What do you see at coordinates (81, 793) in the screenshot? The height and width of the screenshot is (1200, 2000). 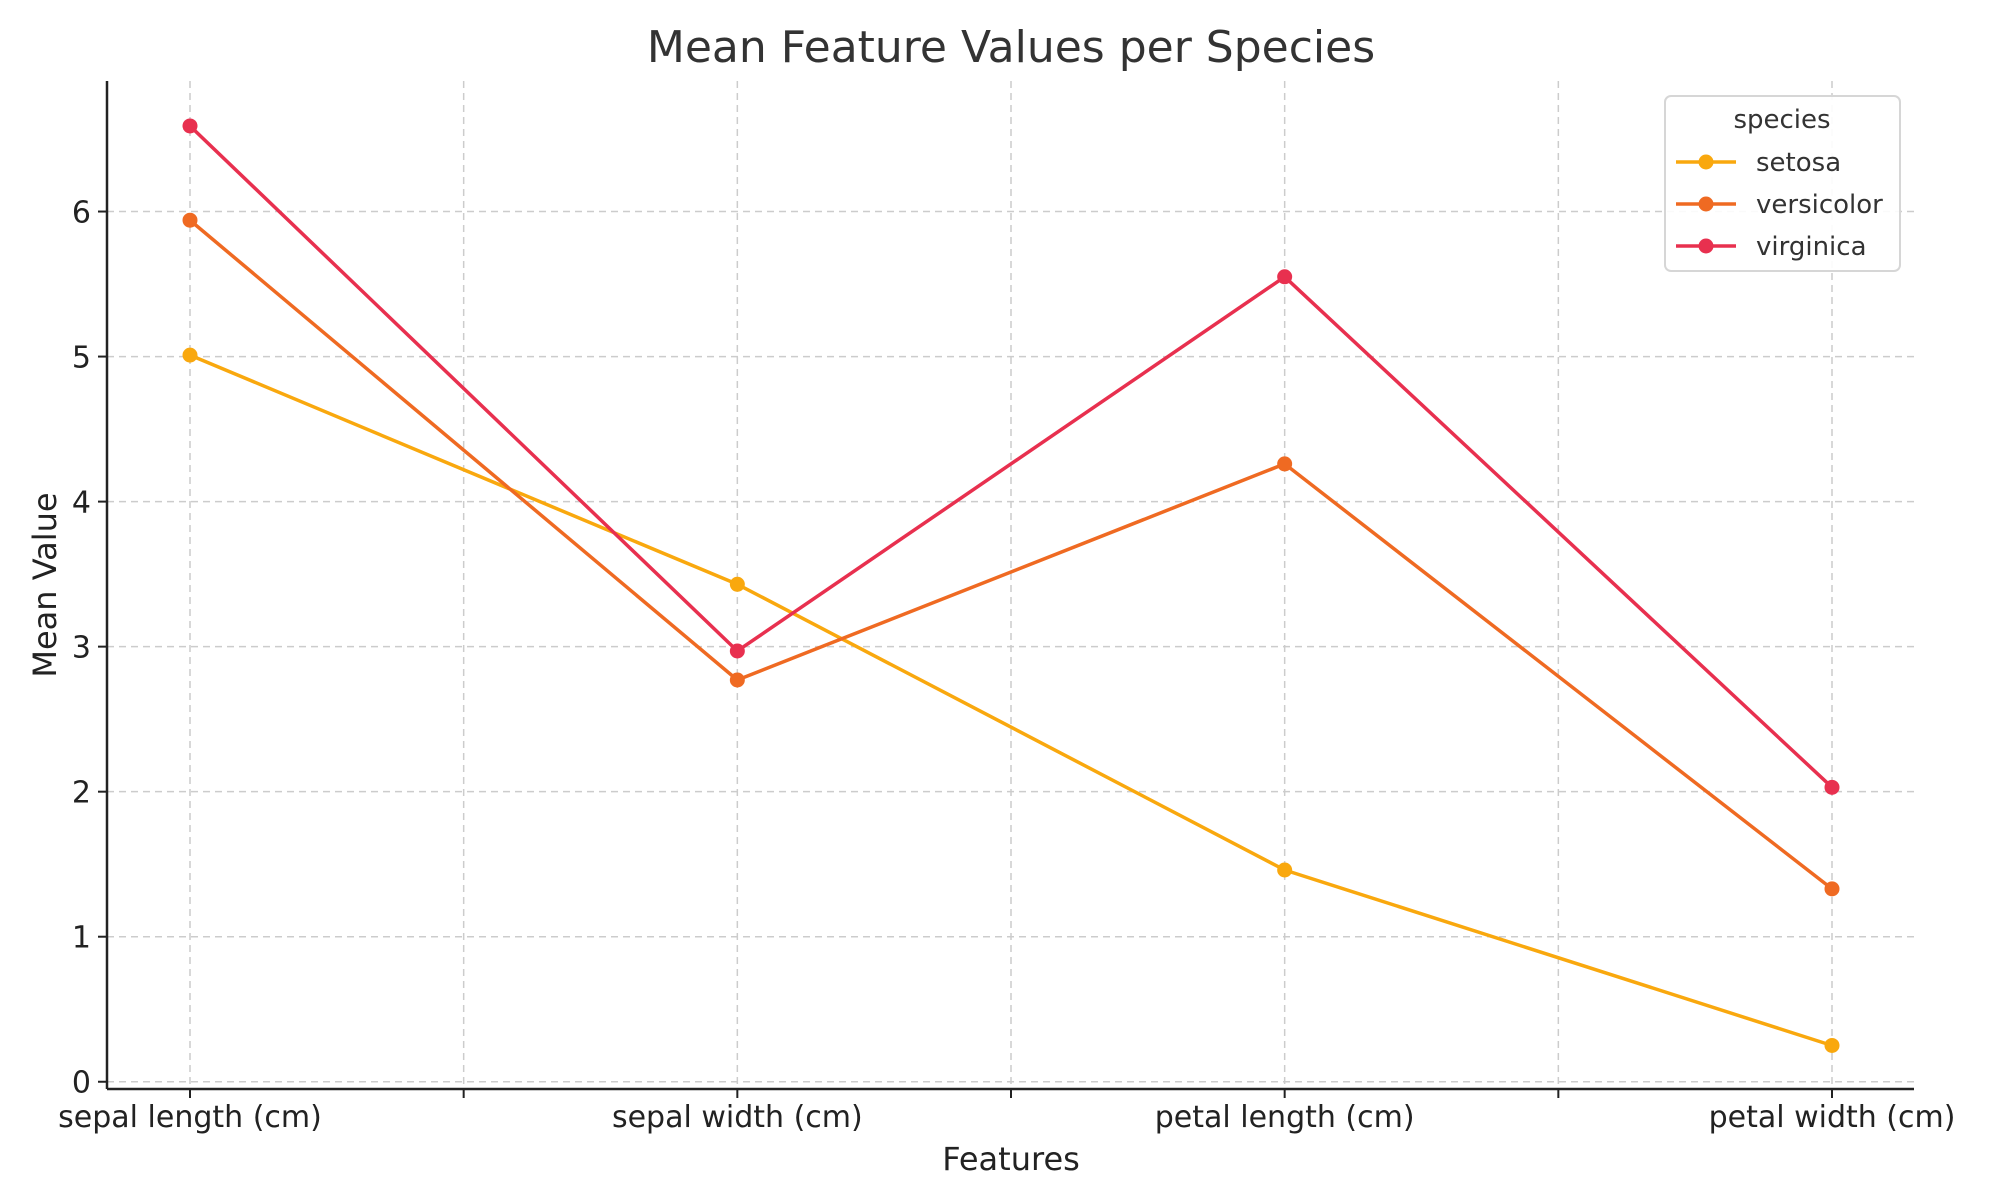 I see `y-tick-label: 2` at bounding box center [81, 793].